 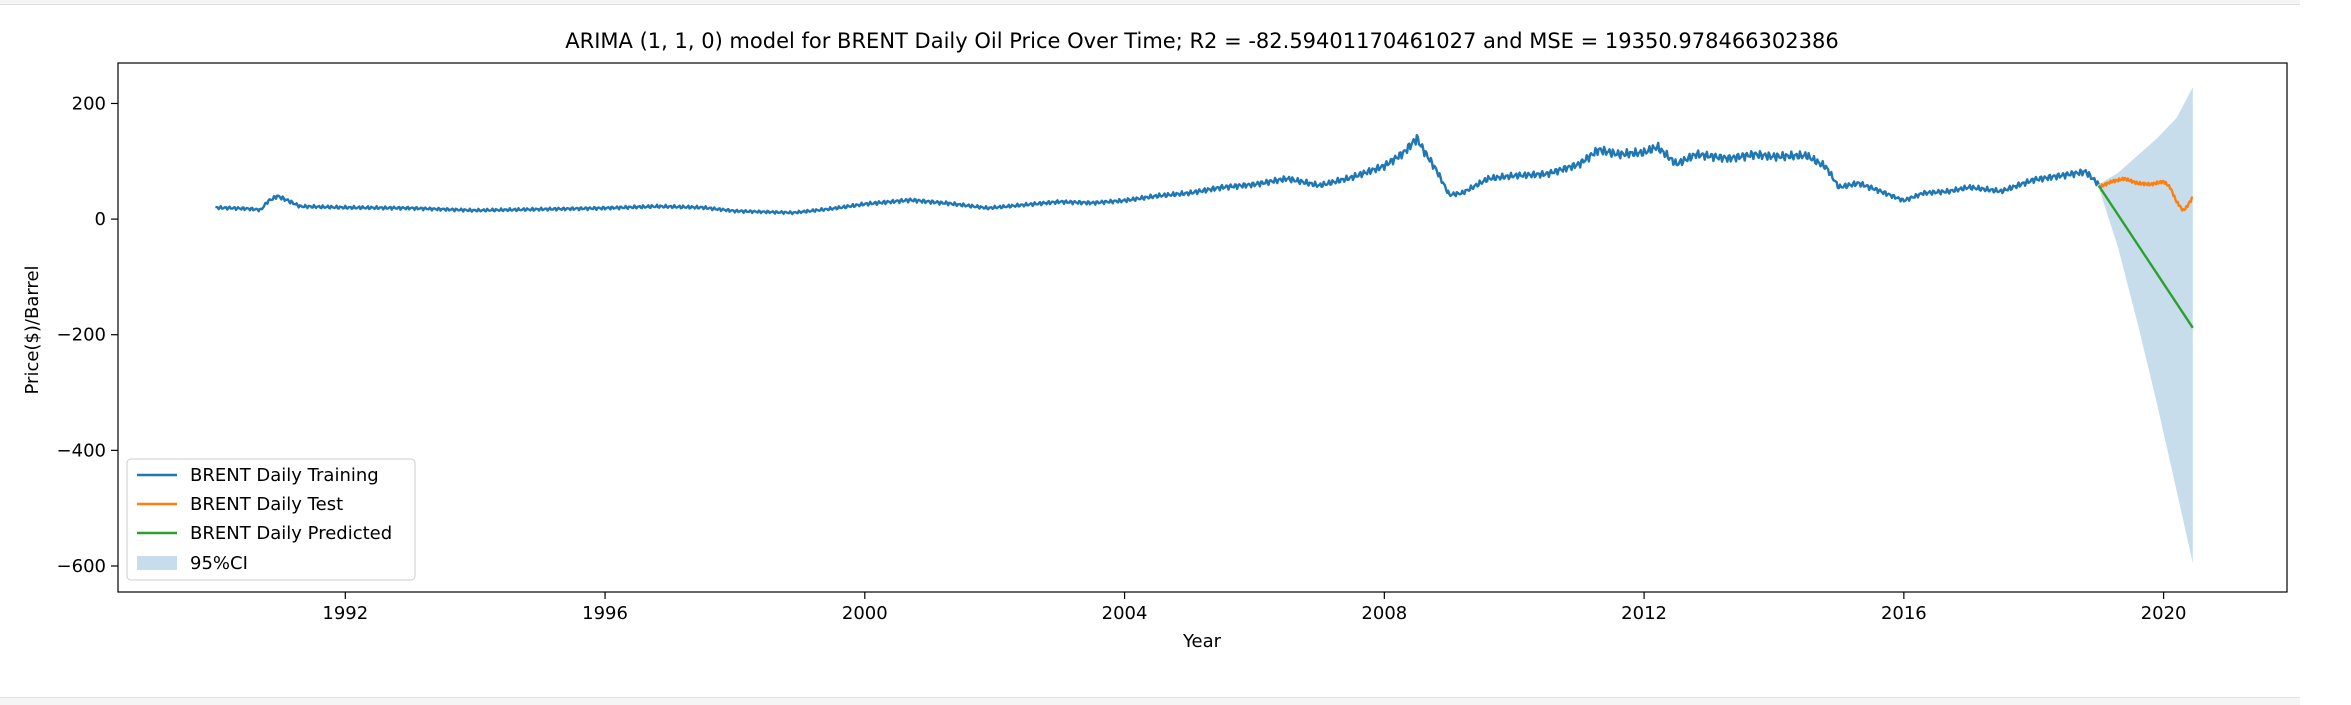 I want to click on y-axis: 200 0 −200 −400 −600, so click(x=87, y=335).